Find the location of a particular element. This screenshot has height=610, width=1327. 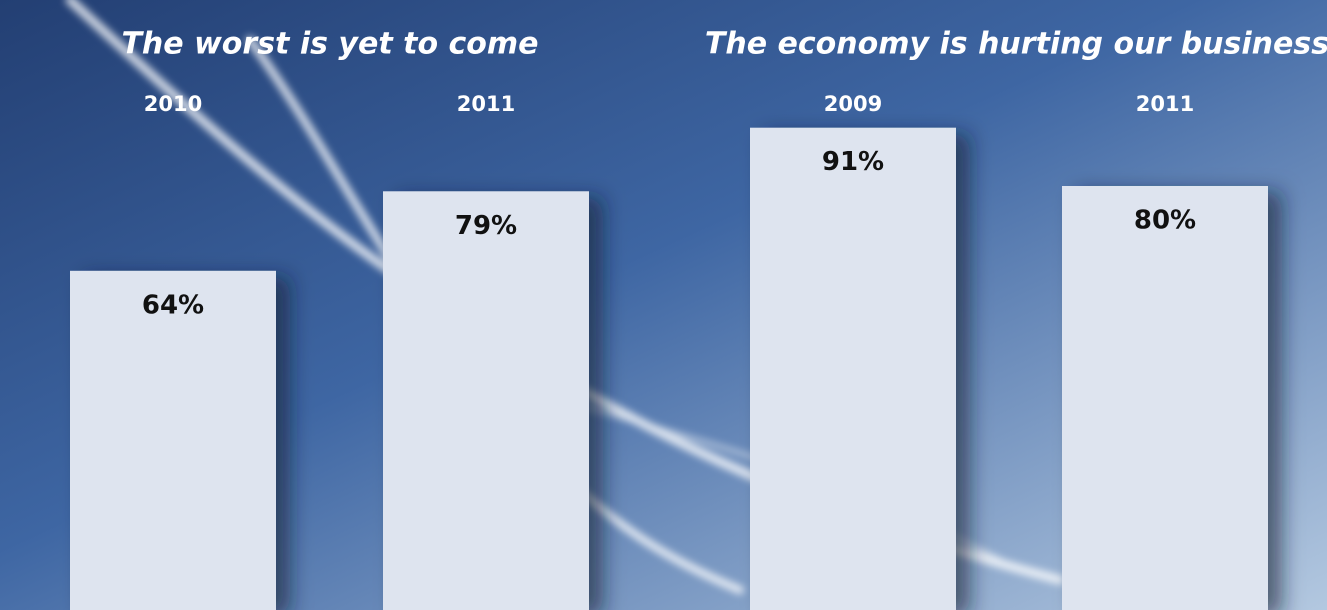

value-label: 80% is located at coordinates (1165, 221).